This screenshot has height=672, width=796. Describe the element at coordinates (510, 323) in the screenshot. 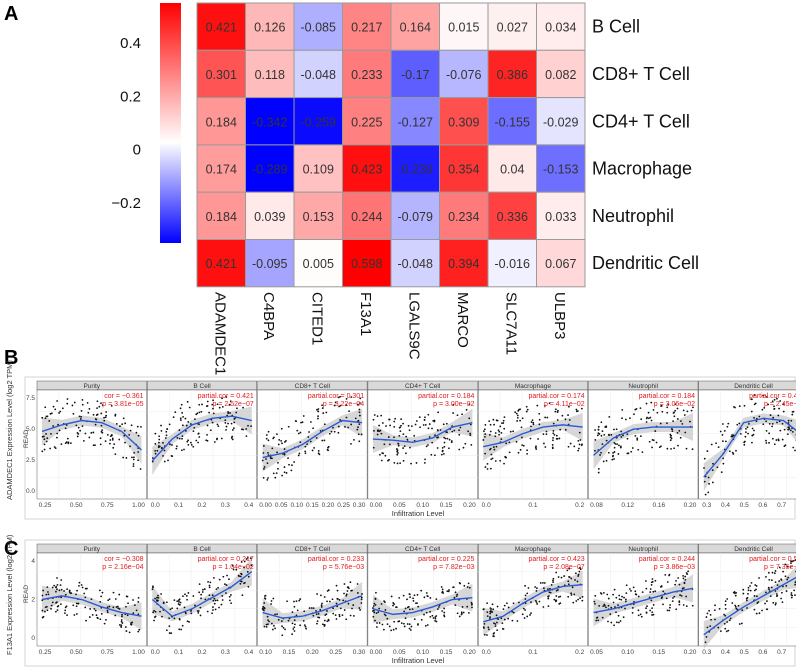

I see `heatmap-column-label: SLC7A11` at that location.